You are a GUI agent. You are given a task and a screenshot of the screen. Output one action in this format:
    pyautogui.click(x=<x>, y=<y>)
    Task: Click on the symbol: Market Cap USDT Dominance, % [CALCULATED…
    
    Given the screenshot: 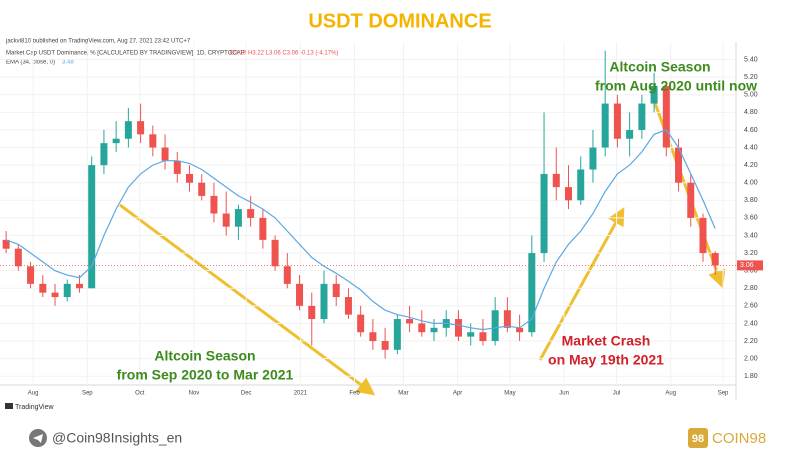 What is the action you would take?
    pyautogui.click(x=125, y=54)
    